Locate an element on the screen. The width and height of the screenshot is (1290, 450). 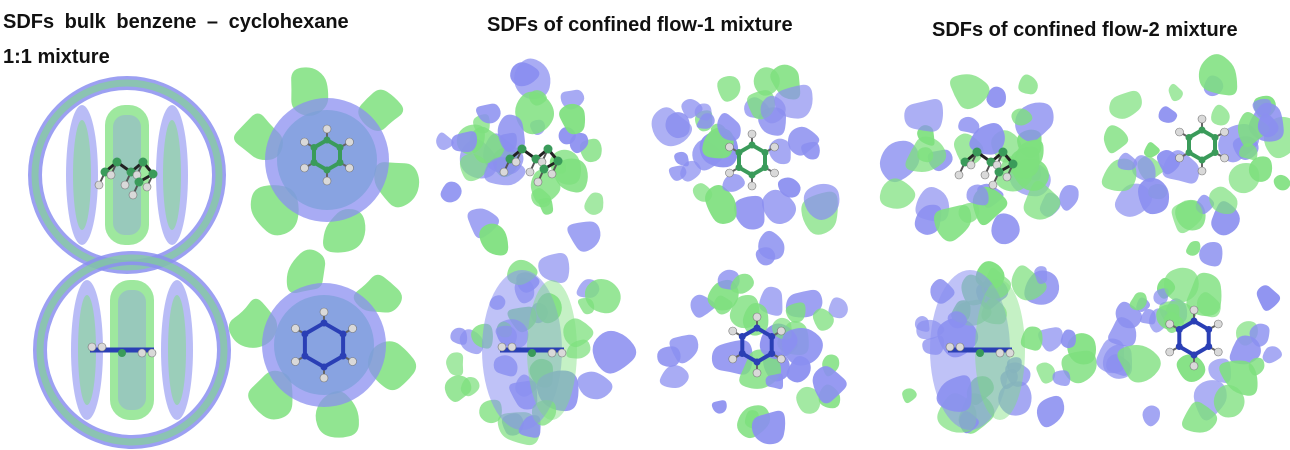
sdf-panel-flow2-top-benzene is located at coordinates (1195, 150).